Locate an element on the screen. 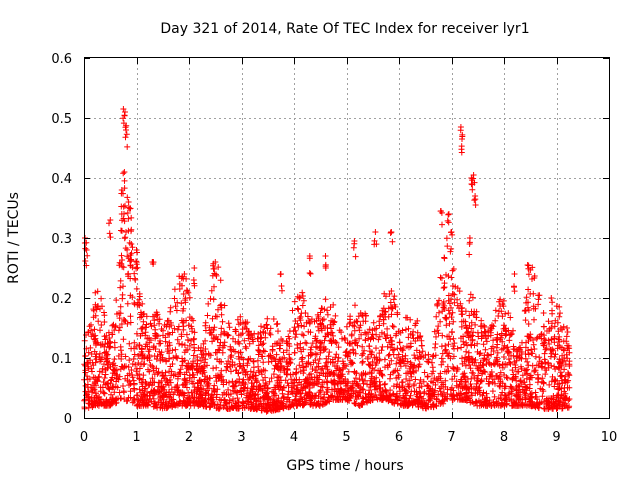 This screenshot has height=480, width=640. x-tick-labels: 0 1 2 3 4 5 6 7 8 9 10 is located at coordinates (348, 437).